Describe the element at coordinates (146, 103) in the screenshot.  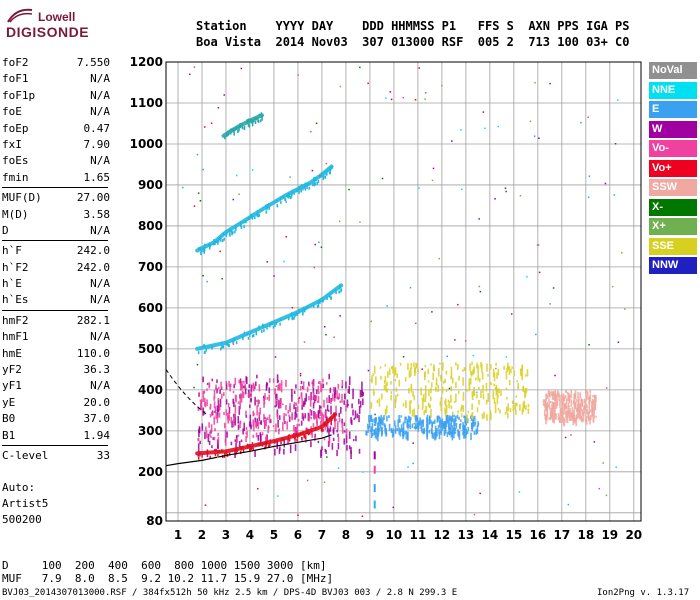
I see `y-tick-label: 1100` at that location.